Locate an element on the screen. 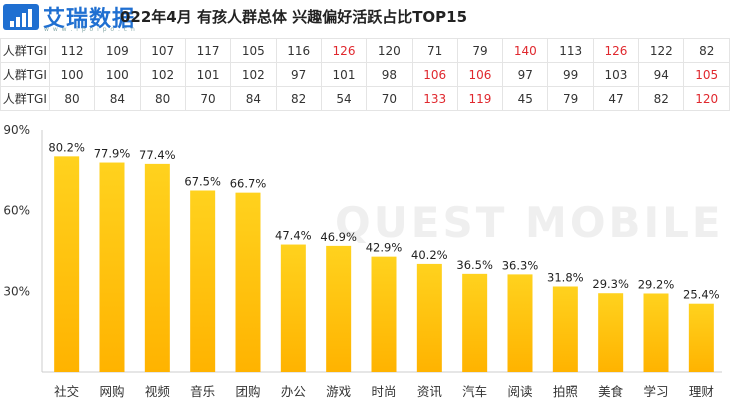  x-category-label: 网购 is located at coordinates (111, 391).